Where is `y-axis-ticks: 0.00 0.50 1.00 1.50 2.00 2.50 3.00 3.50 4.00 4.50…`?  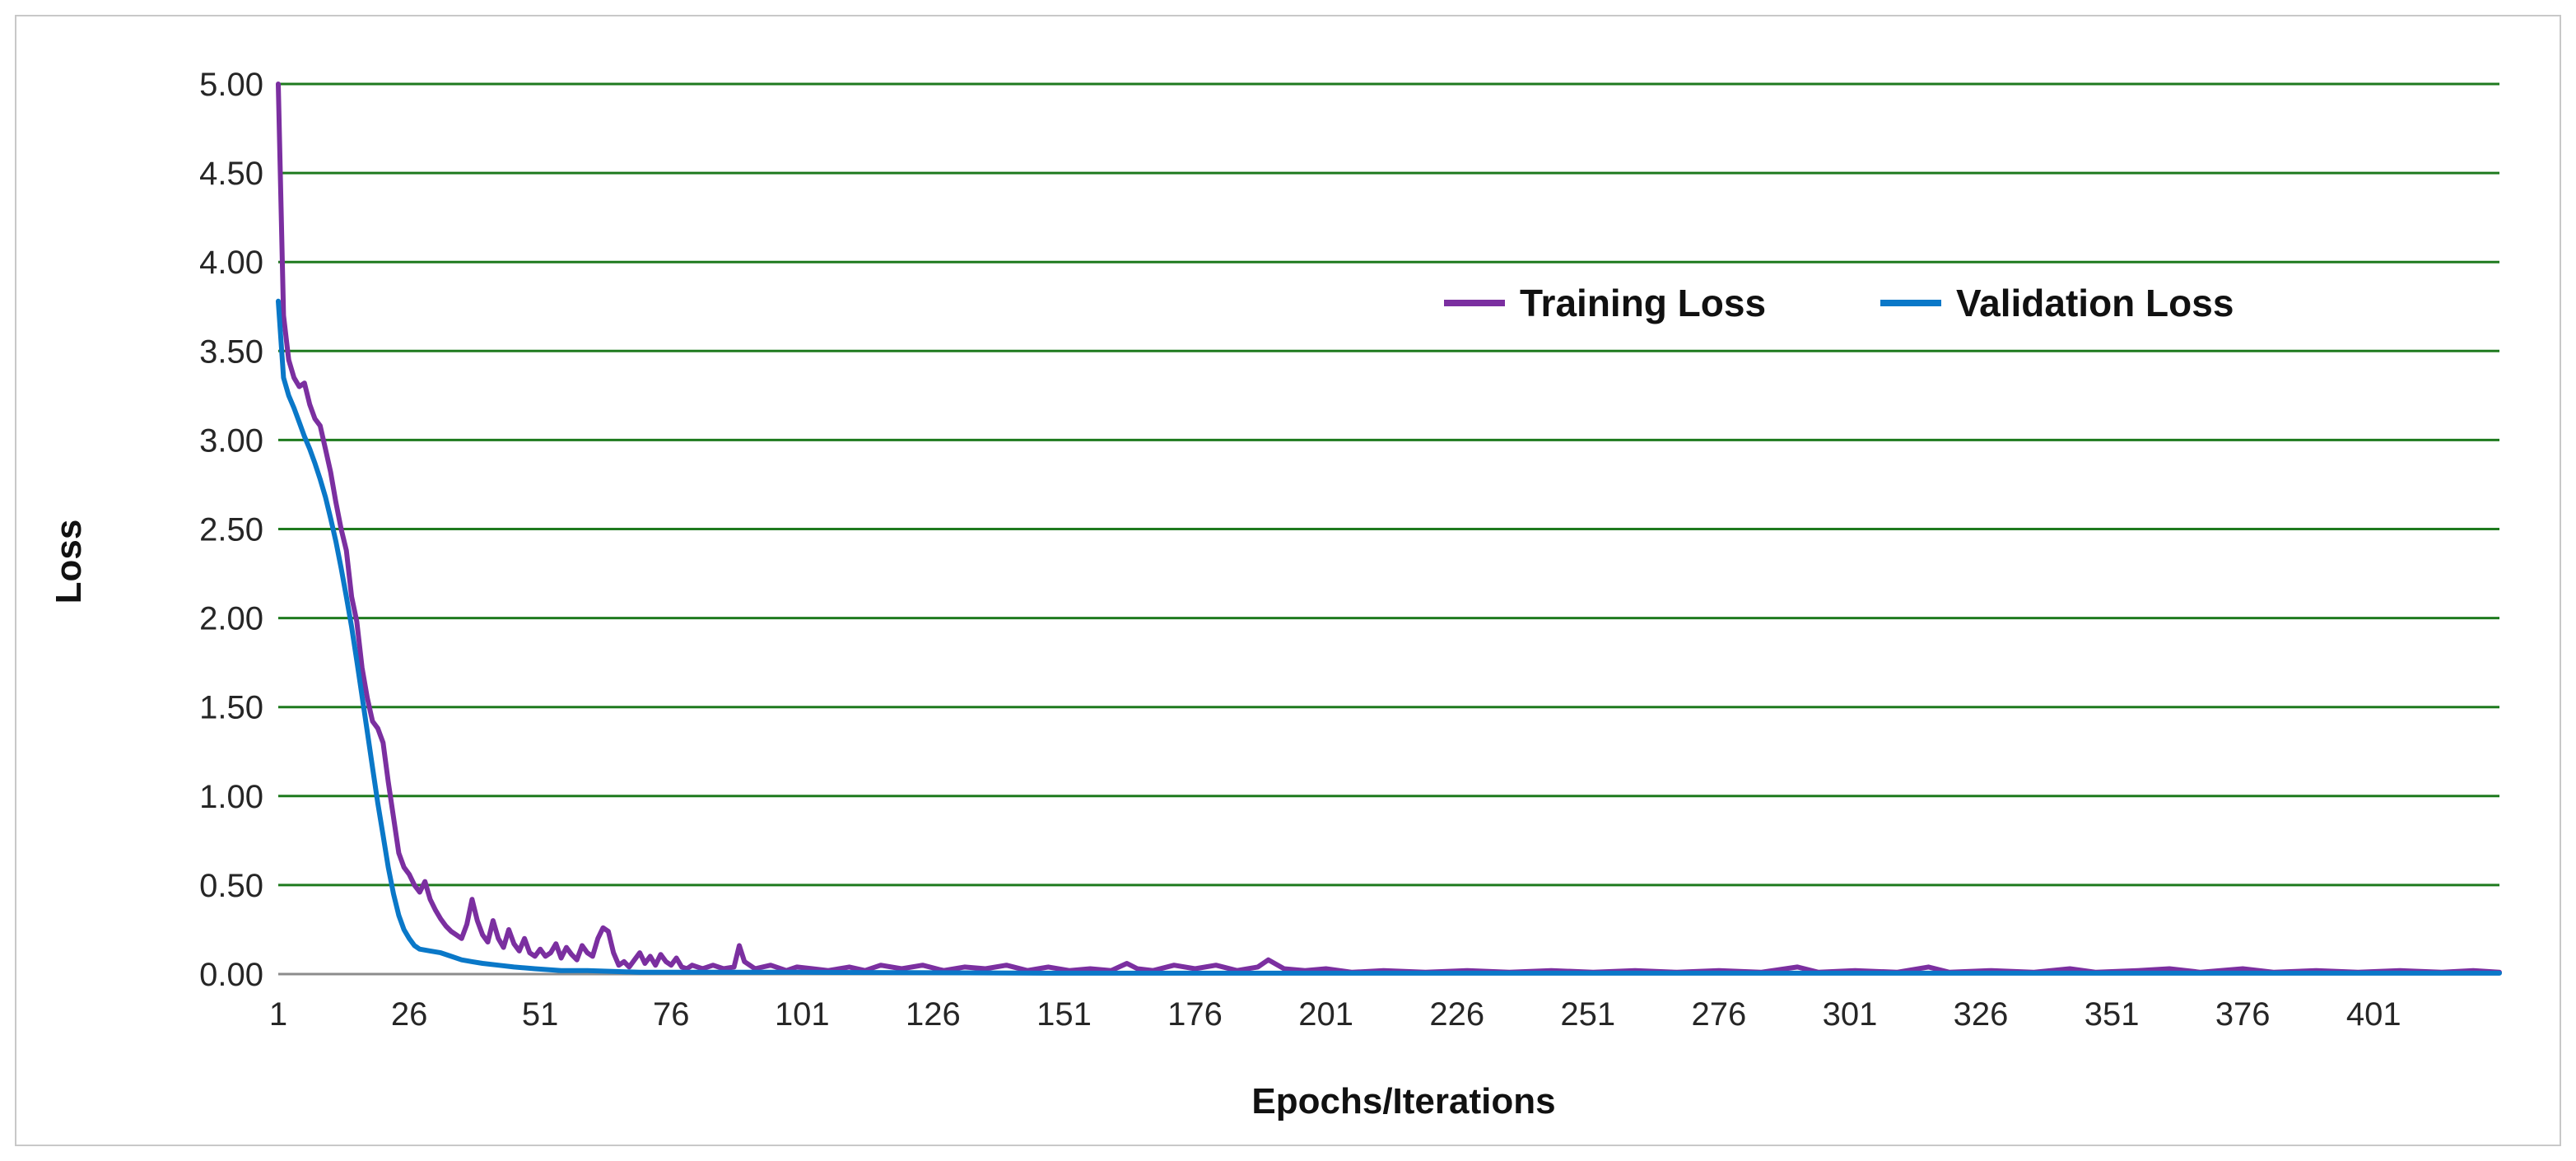
y-axis-ticks: 0.00 0.50 1.00 1.50 2.00 2.50 3.00 3.50 4.00 4.50… is located at coordinates (231, 530).